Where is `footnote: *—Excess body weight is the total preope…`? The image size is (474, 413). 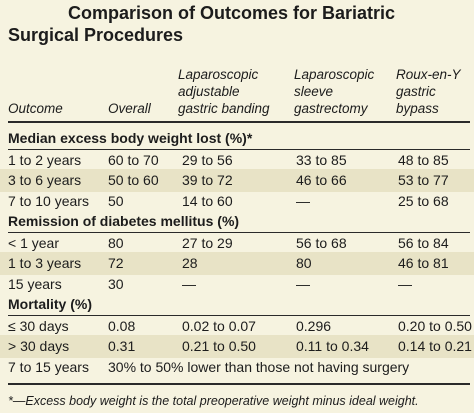 footnote: *—Excess body weight is the total preope… is located at coordinates (213, 401).